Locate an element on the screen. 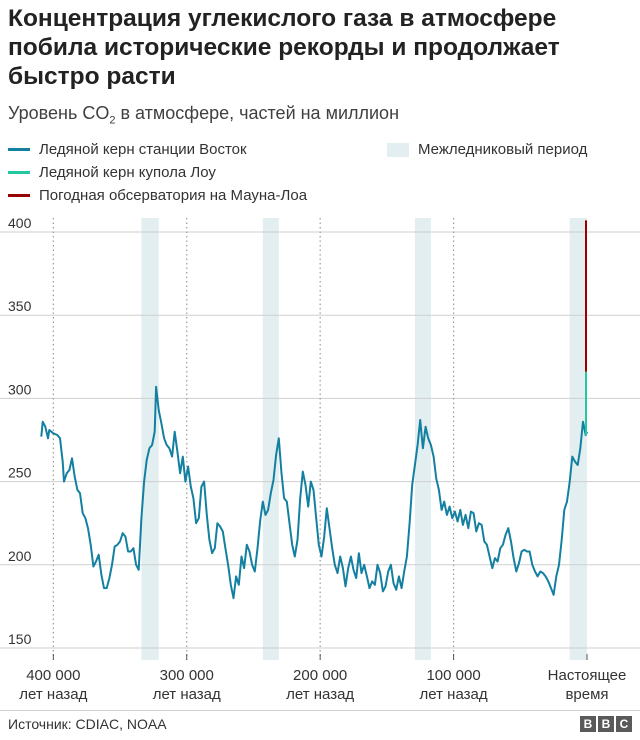 The image size is (640, 740). legend-item-mauna-loa: Погодная обсерватория на Мауна-Лоа is located at coordinates (157, 195).